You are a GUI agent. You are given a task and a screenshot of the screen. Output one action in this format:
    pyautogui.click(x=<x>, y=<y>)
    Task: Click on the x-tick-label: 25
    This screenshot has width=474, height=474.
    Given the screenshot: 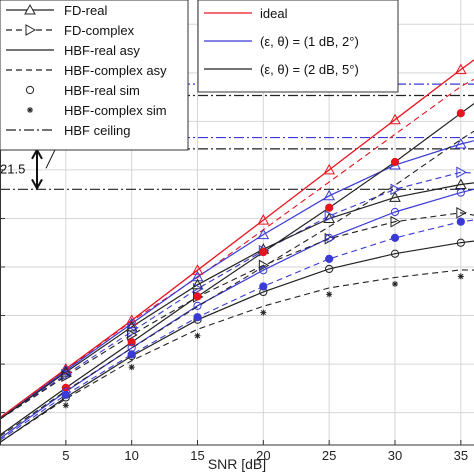 What is the action you would take?
    pyautogui.click(x=329, y=455)
    